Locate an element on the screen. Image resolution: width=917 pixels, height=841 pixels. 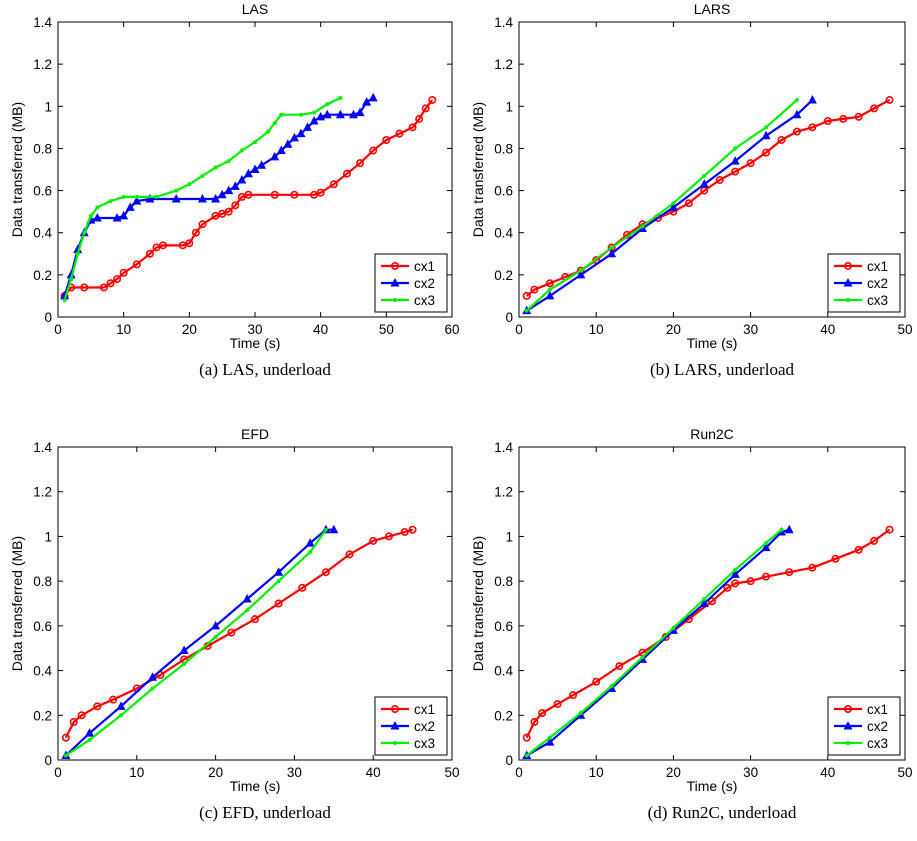
y-tick-label: 1 is located at coordinates (509, 536).